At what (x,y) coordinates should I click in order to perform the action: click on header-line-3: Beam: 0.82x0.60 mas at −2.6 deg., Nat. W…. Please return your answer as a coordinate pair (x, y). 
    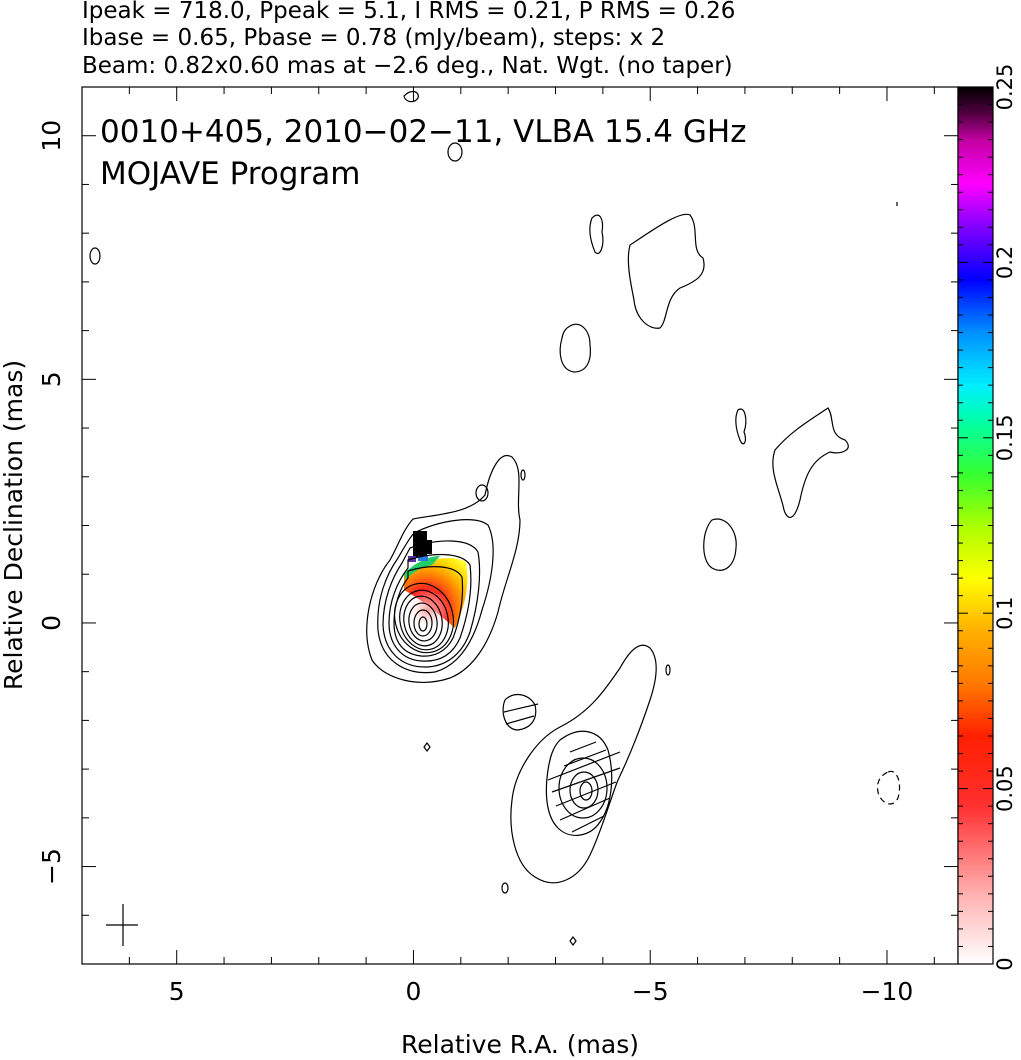
    Looking at the image, I should click on (407, 66).